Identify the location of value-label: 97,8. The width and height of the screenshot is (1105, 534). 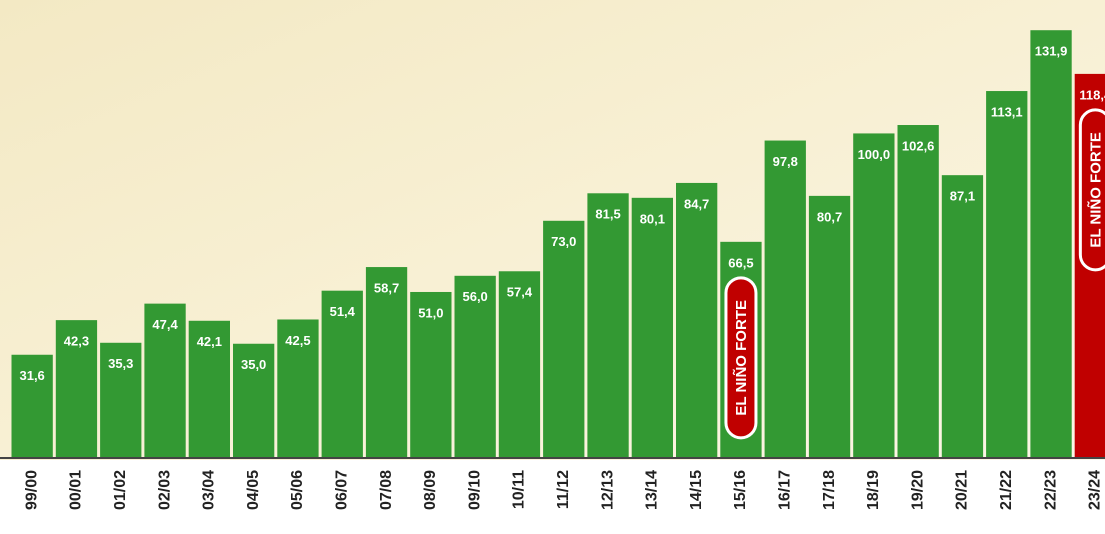
(785, 161).